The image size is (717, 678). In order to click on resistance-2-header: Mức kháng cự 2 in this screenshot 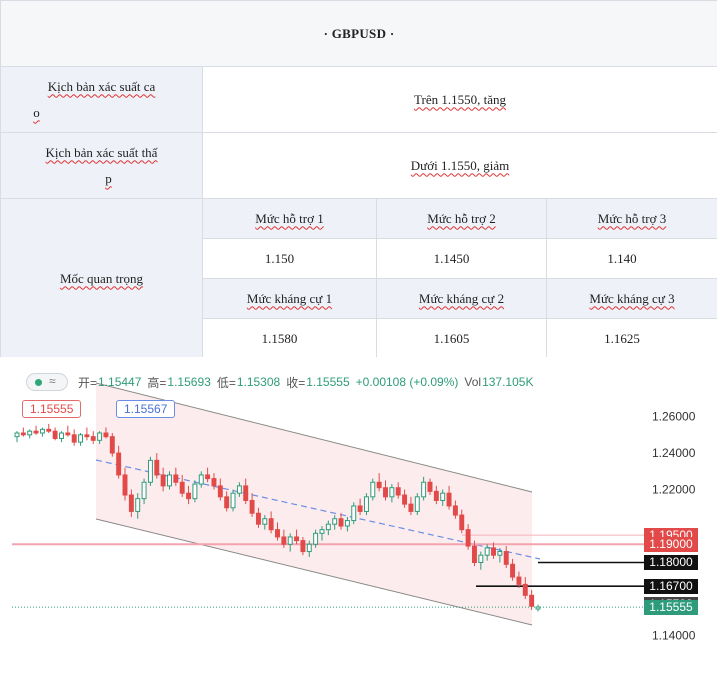, I will do `click(461, 298)`.